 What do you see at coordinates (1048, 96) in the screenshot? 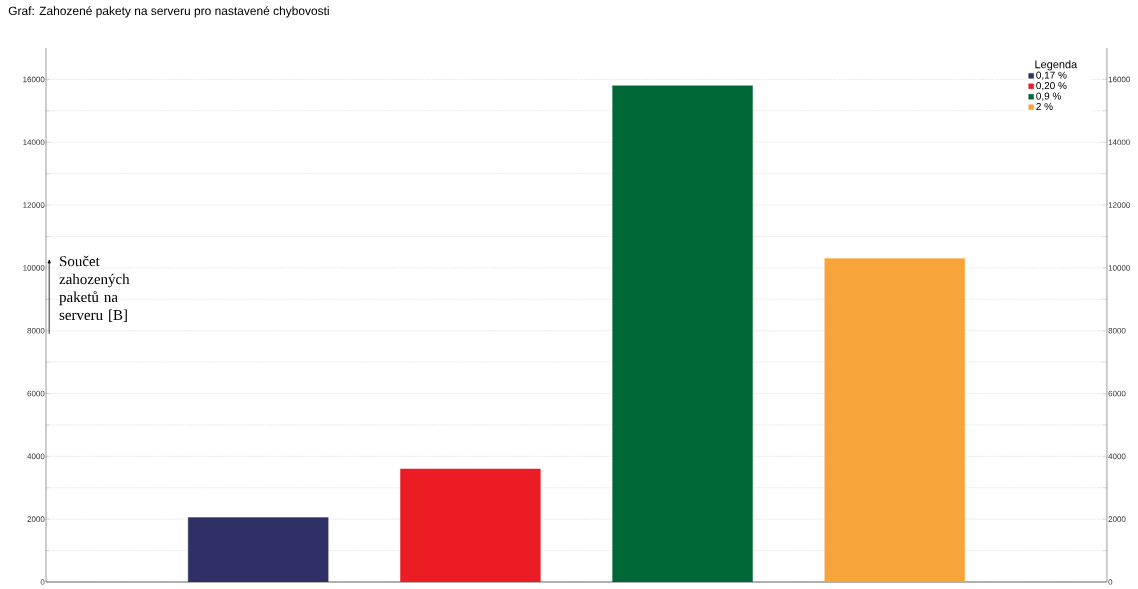
I see `legend-label: 0,9 %` at bounding box center [1048, 96].